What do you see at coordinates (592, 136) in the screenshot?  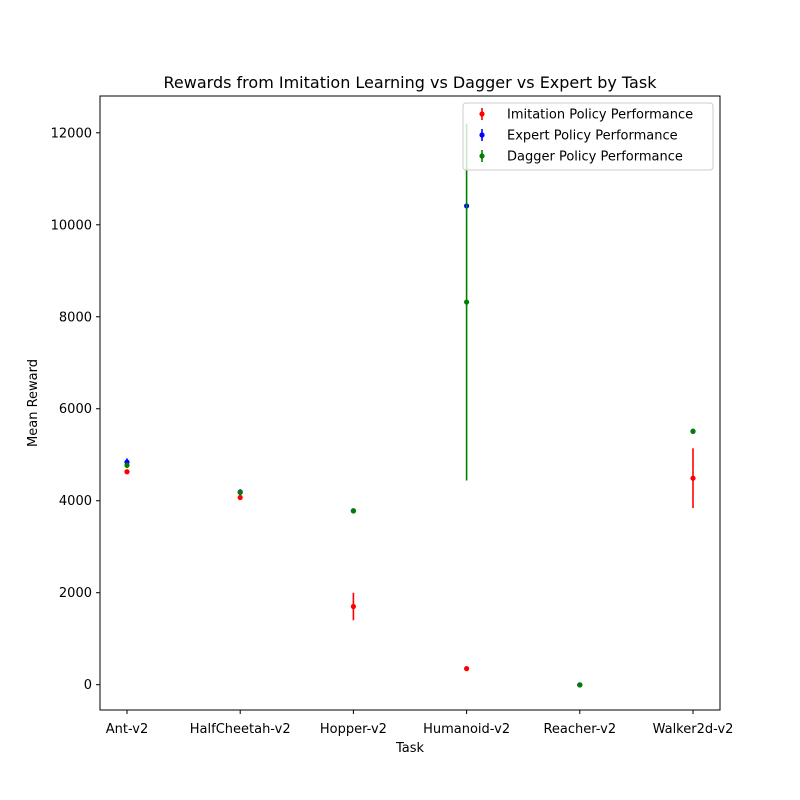 I see `legend-label: Expert Policy Performance` at bounding box center [592, 136].